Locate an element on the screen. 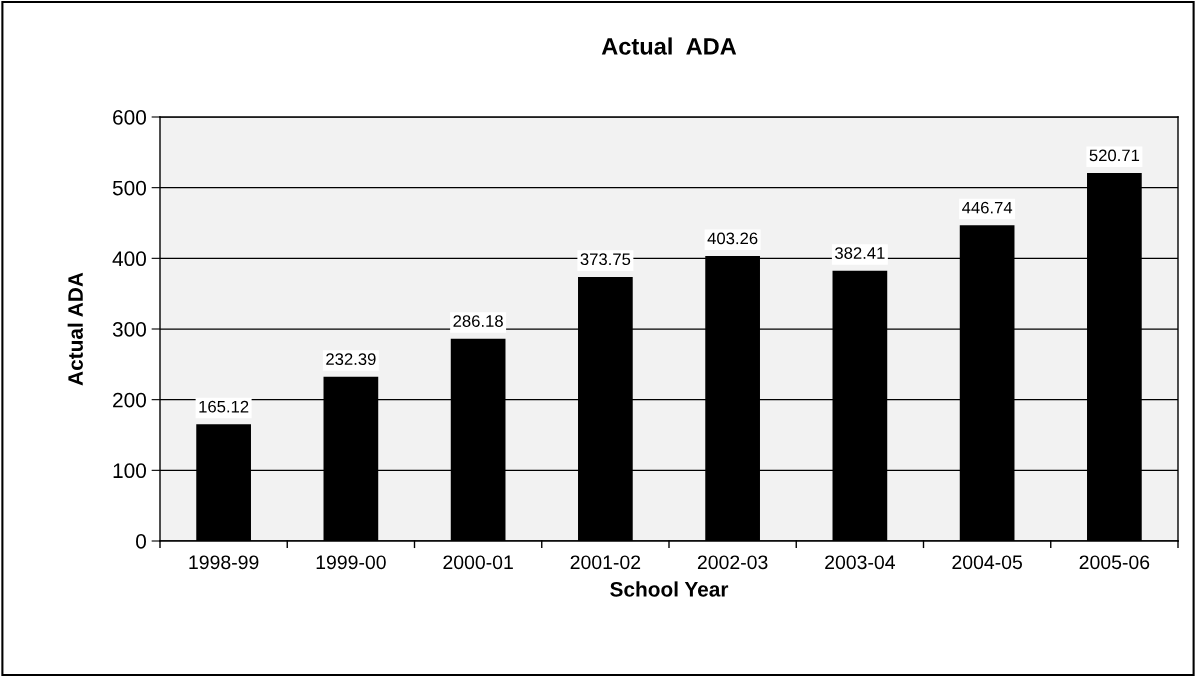 This screenshot has height=677, width=1196. y-tick-label: 500 is located at coordinates (129, 188).